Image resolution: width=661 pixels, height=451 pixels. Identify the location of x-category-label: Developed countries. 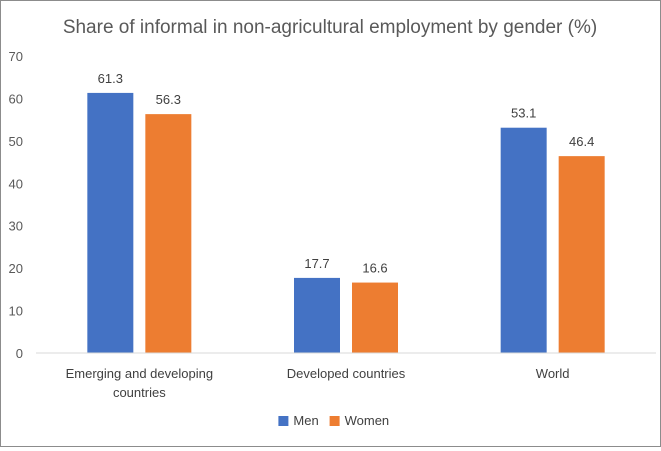
(346, 373).